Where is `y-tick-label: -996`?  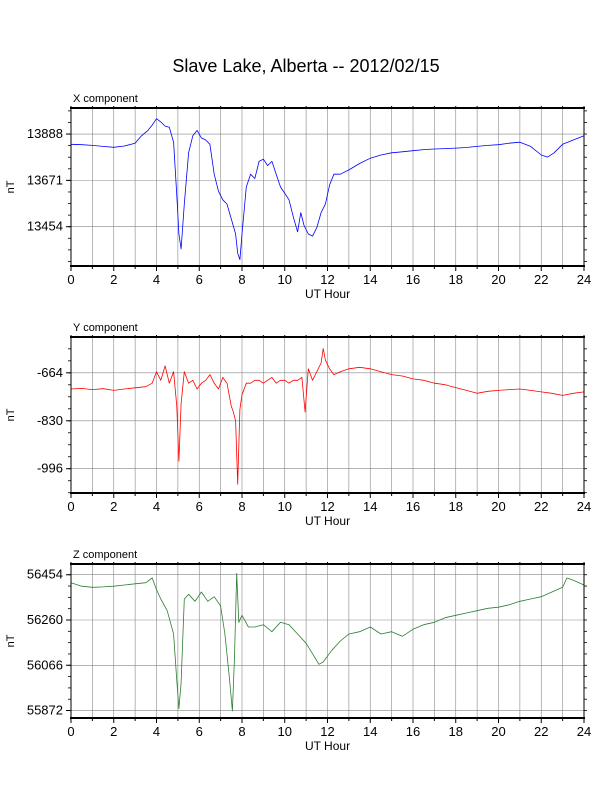
y-tick-label: -996 is located at coordinates (50, 468).